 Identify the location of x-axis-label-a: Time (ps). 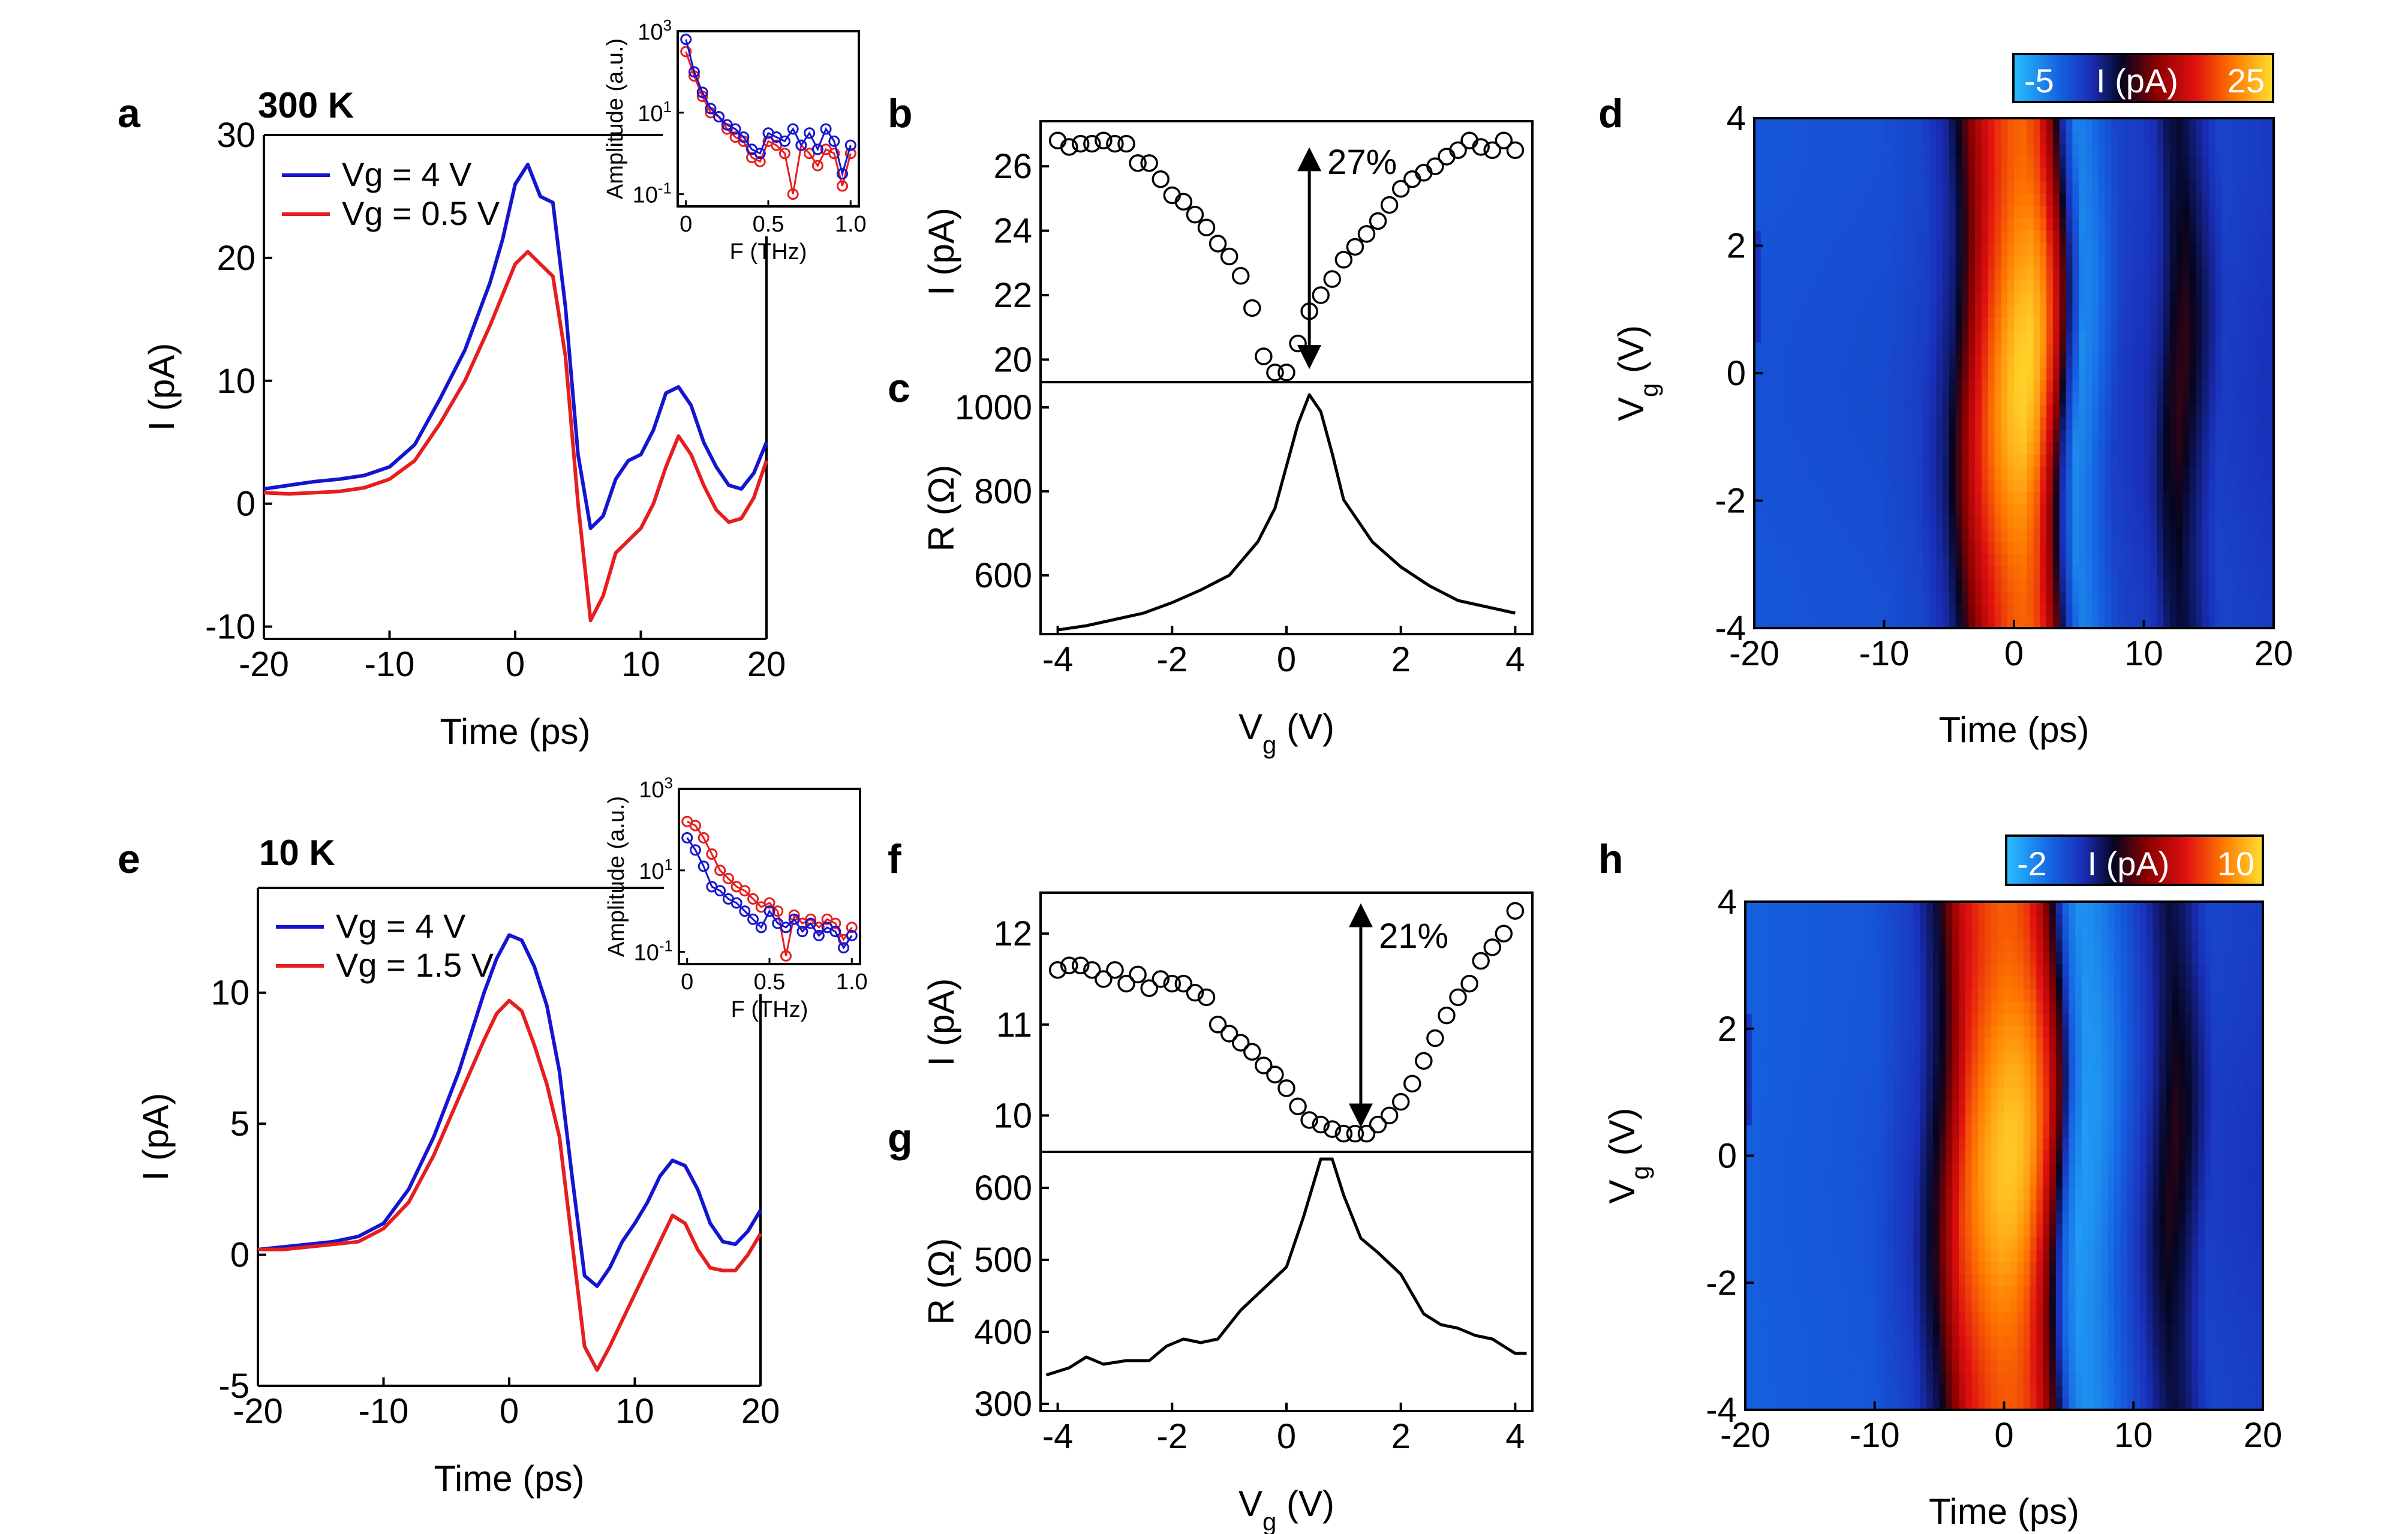
(515, 732).